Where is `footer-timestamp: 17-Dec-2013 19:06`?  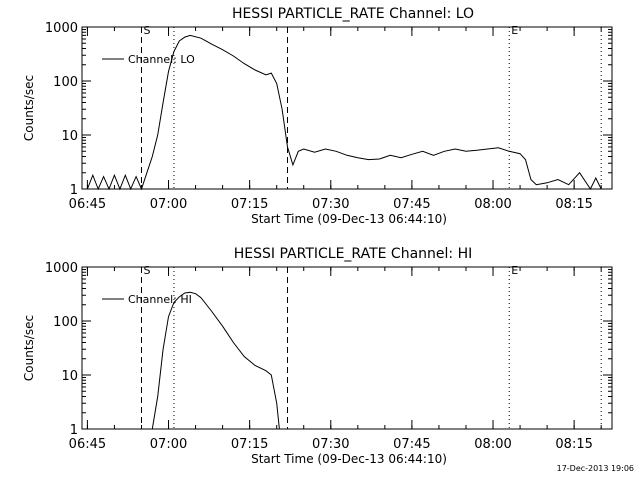 footer-timestamp: 17-Dec-2013 19:06 is located at coordinates (595, 468).